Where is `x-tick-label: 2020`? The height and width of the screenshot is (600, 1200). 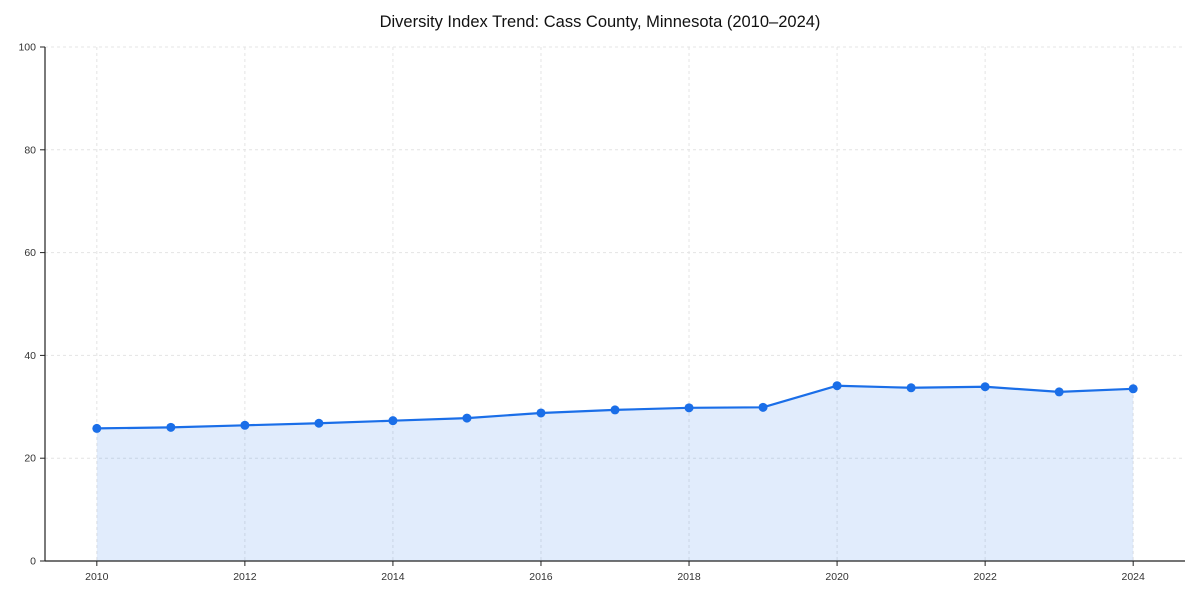
x-tick-label: 2020 is located at coordinates (837, 577).